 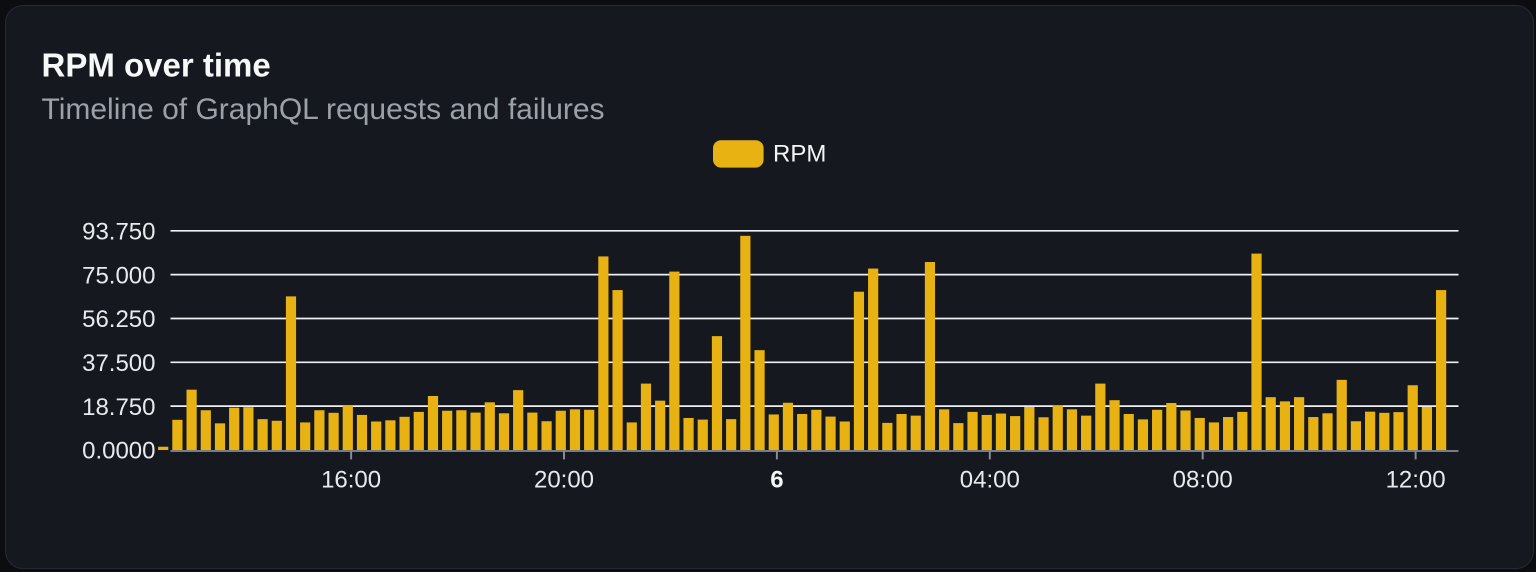 I want to click on svg-text: 12:00, so click(x=1416, y=480).